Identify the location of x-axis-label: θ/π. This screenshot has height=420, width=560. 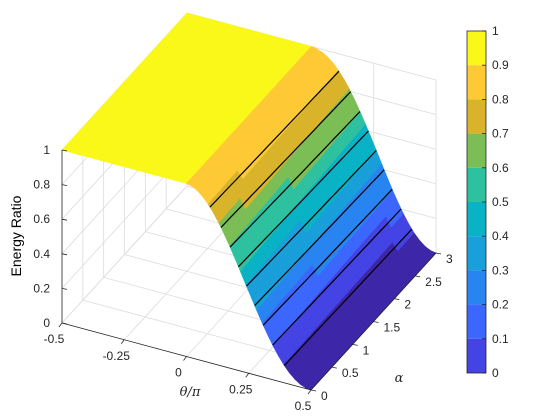
(190, 392).